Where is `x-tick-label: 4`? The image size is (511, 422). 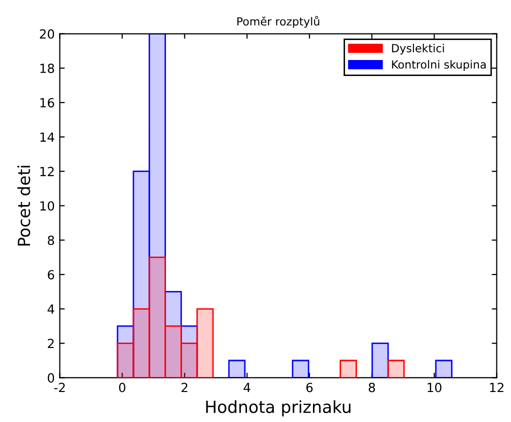 x-tick-label: 4 is located at coordinates (247, 387).